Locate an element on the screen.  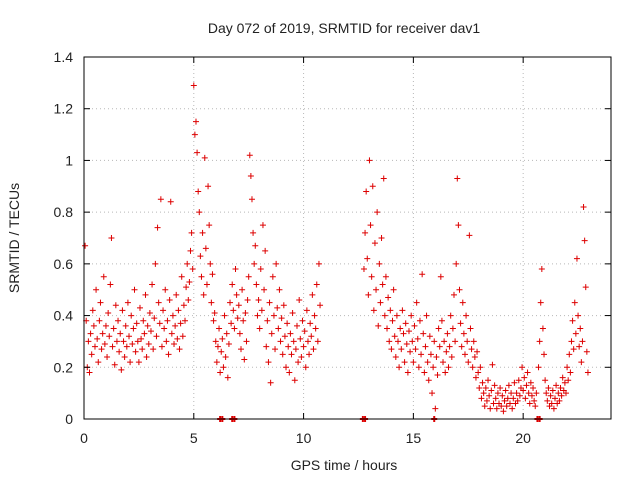
x-axis-label: GPS time / hours is located at coordinates (344, 465).